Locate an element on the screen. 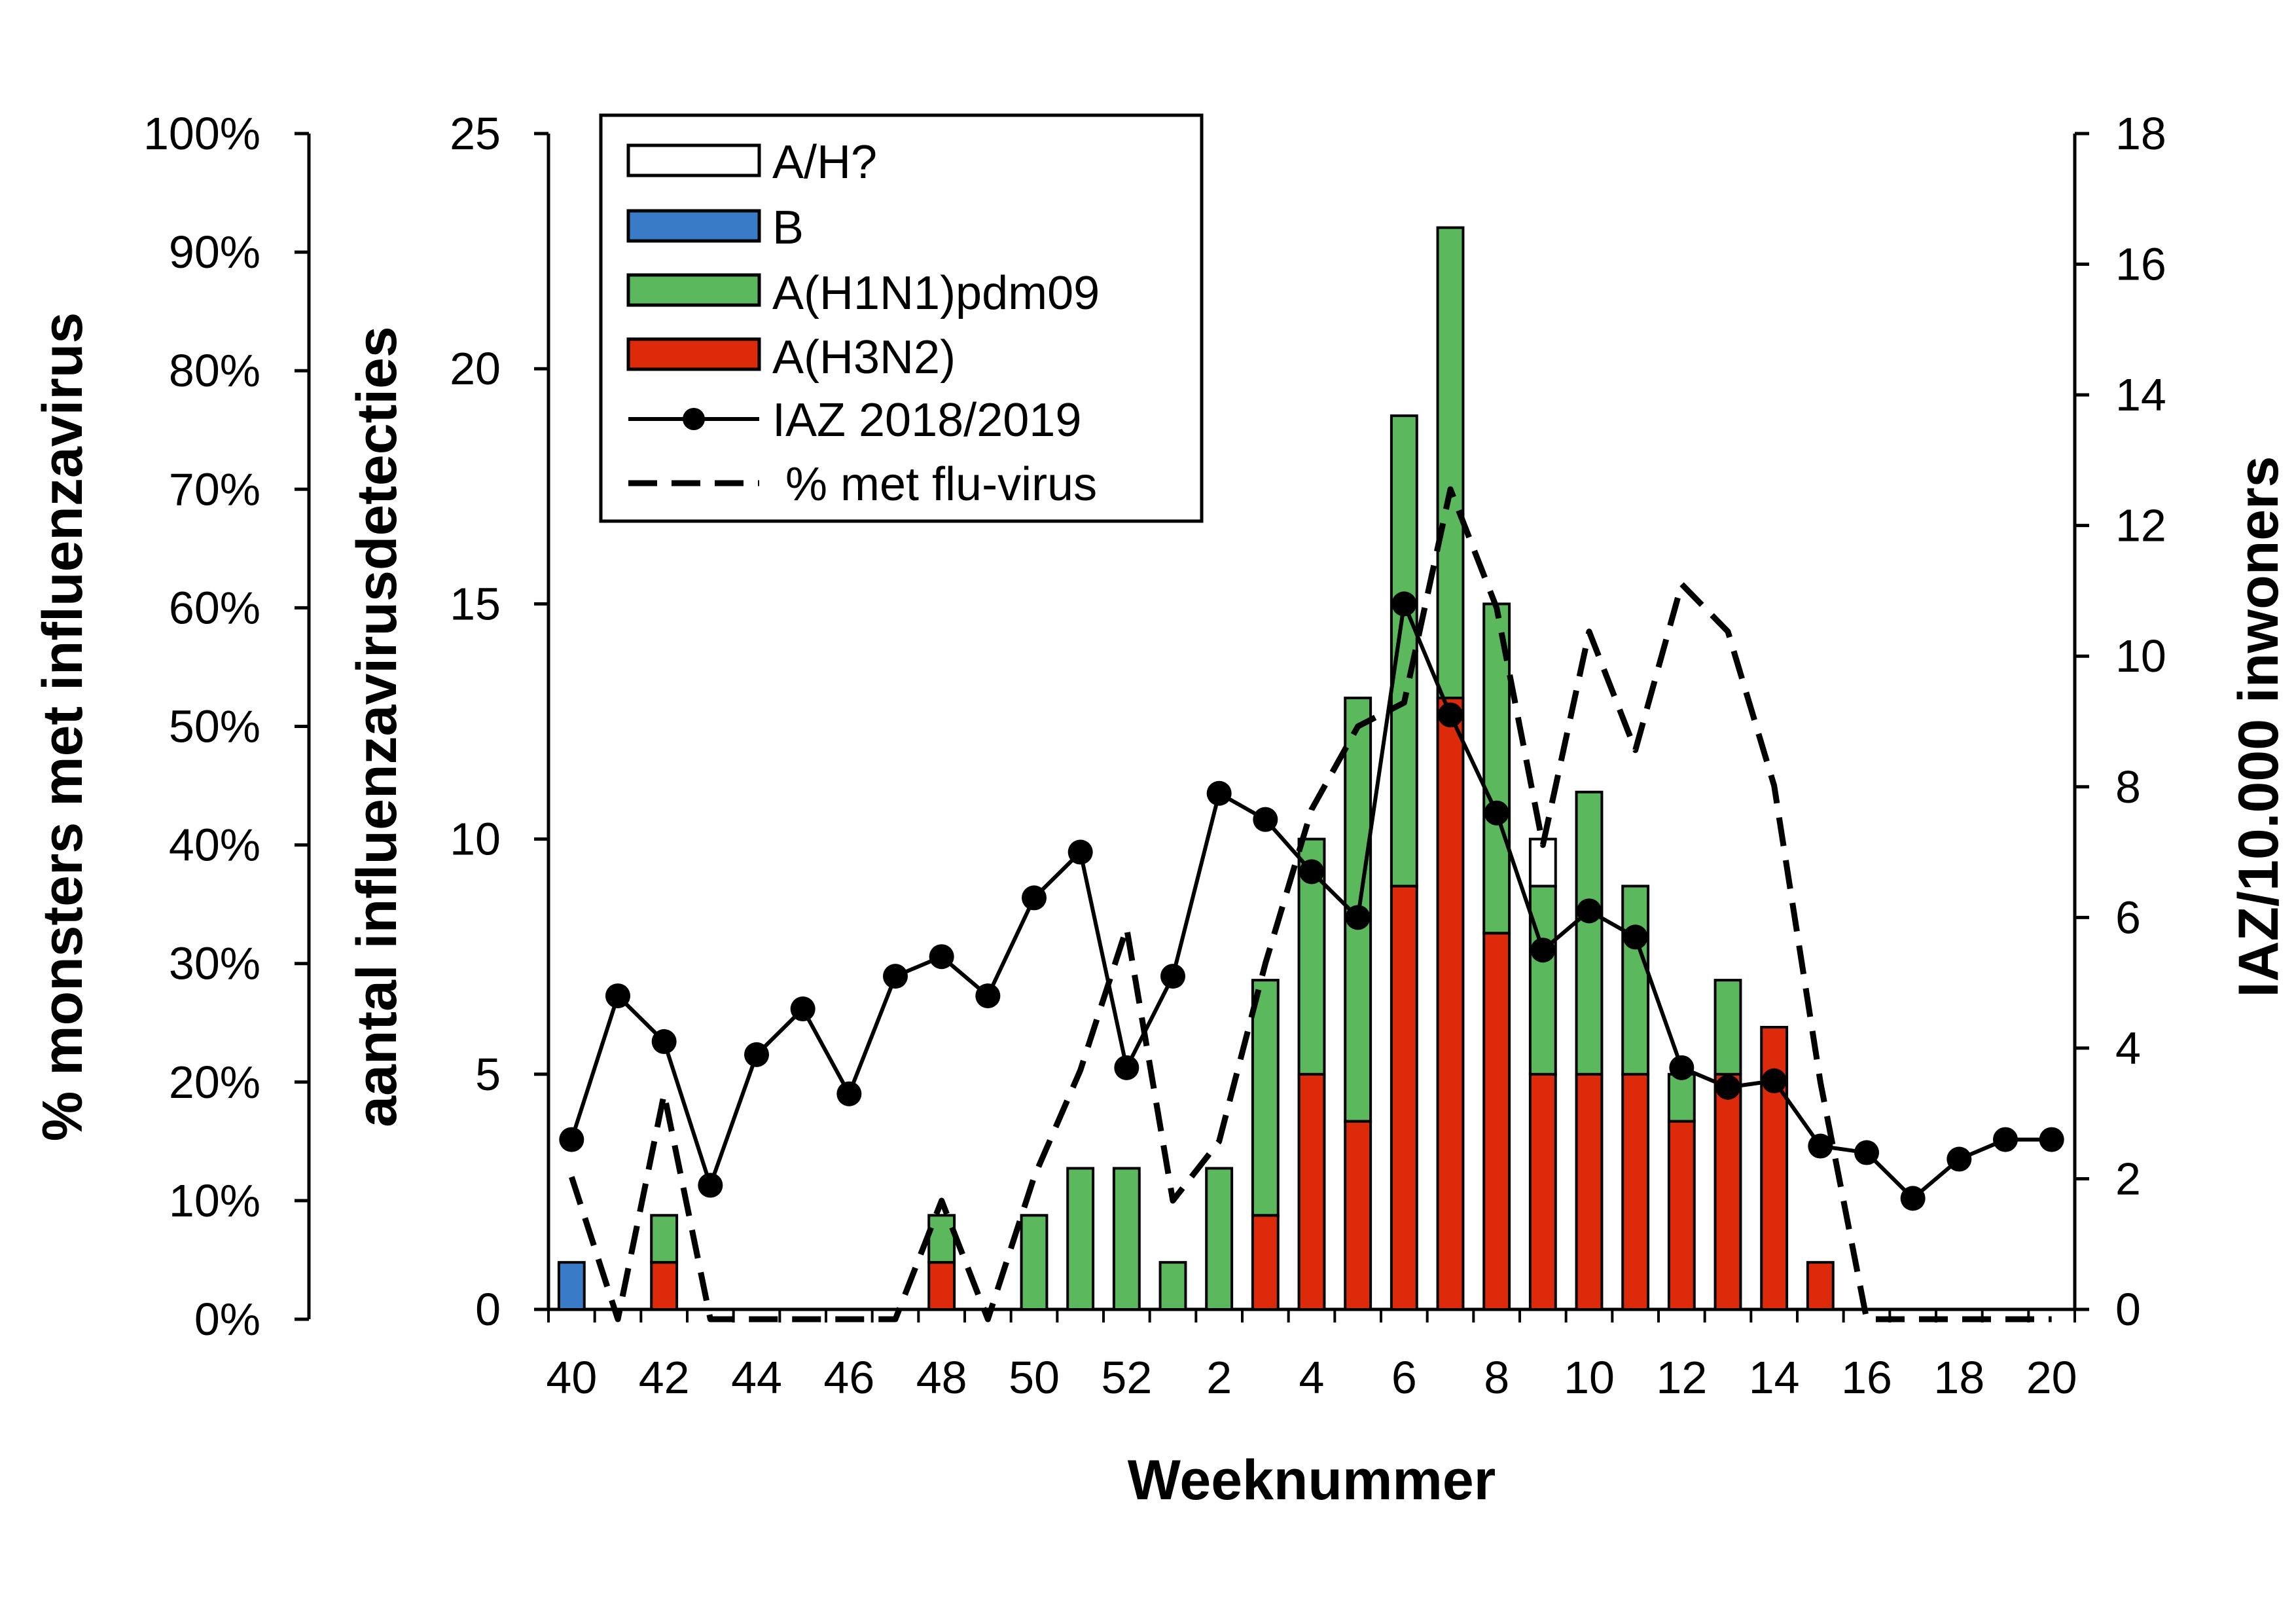 This screenshot has width=2296, height=1623. x-tick-label: 14 is located at coordinates (1774, 1377).